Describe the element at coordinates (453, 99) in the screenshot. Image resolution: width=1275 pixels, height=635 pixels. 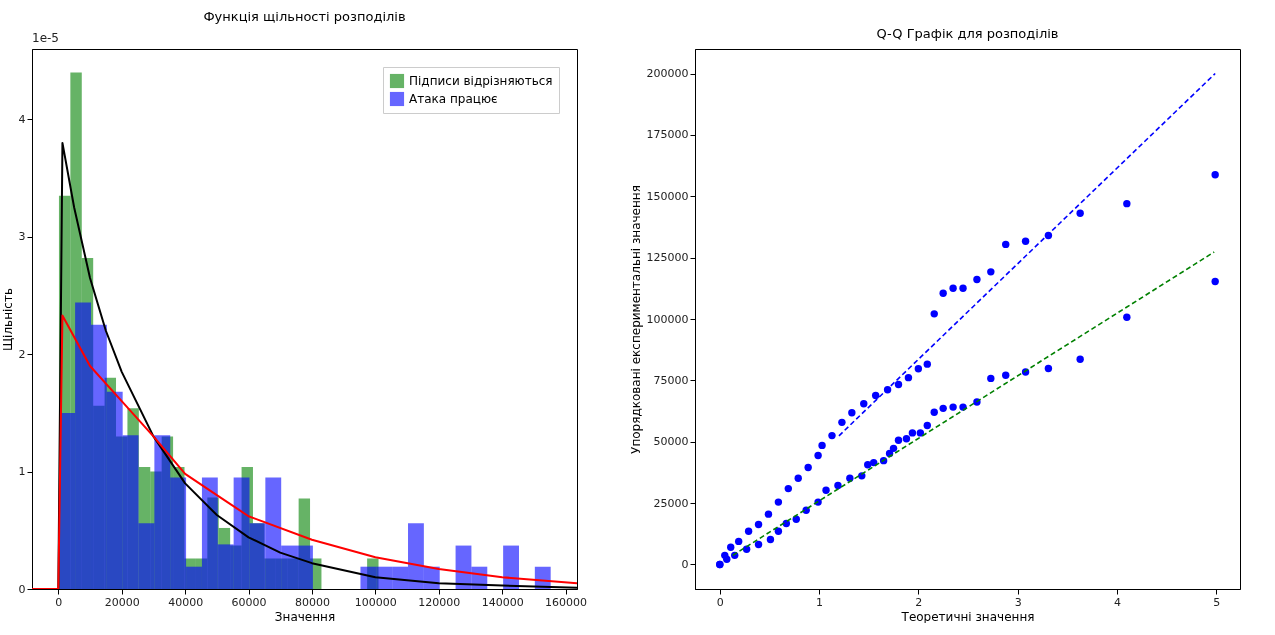
I see `legend-label: Атака працює` at that location.